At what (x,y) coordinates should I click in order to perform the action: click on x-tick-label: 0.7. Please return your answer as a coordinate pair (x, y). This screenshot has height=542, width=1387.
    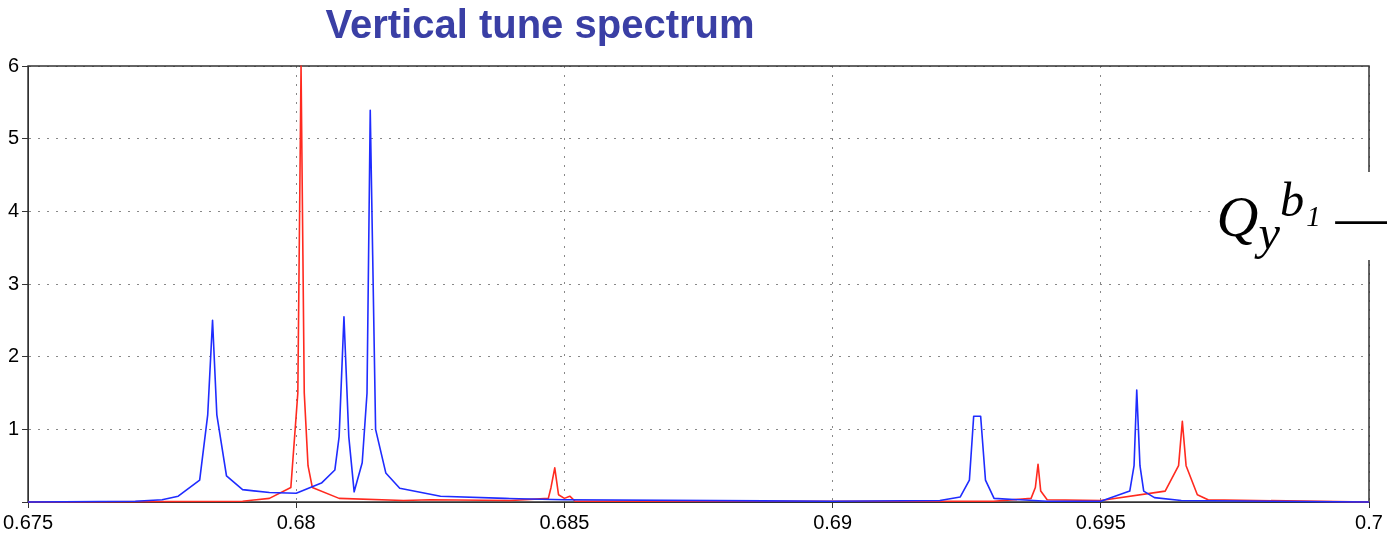
    Looking at the image, I should click on (1369, 521).